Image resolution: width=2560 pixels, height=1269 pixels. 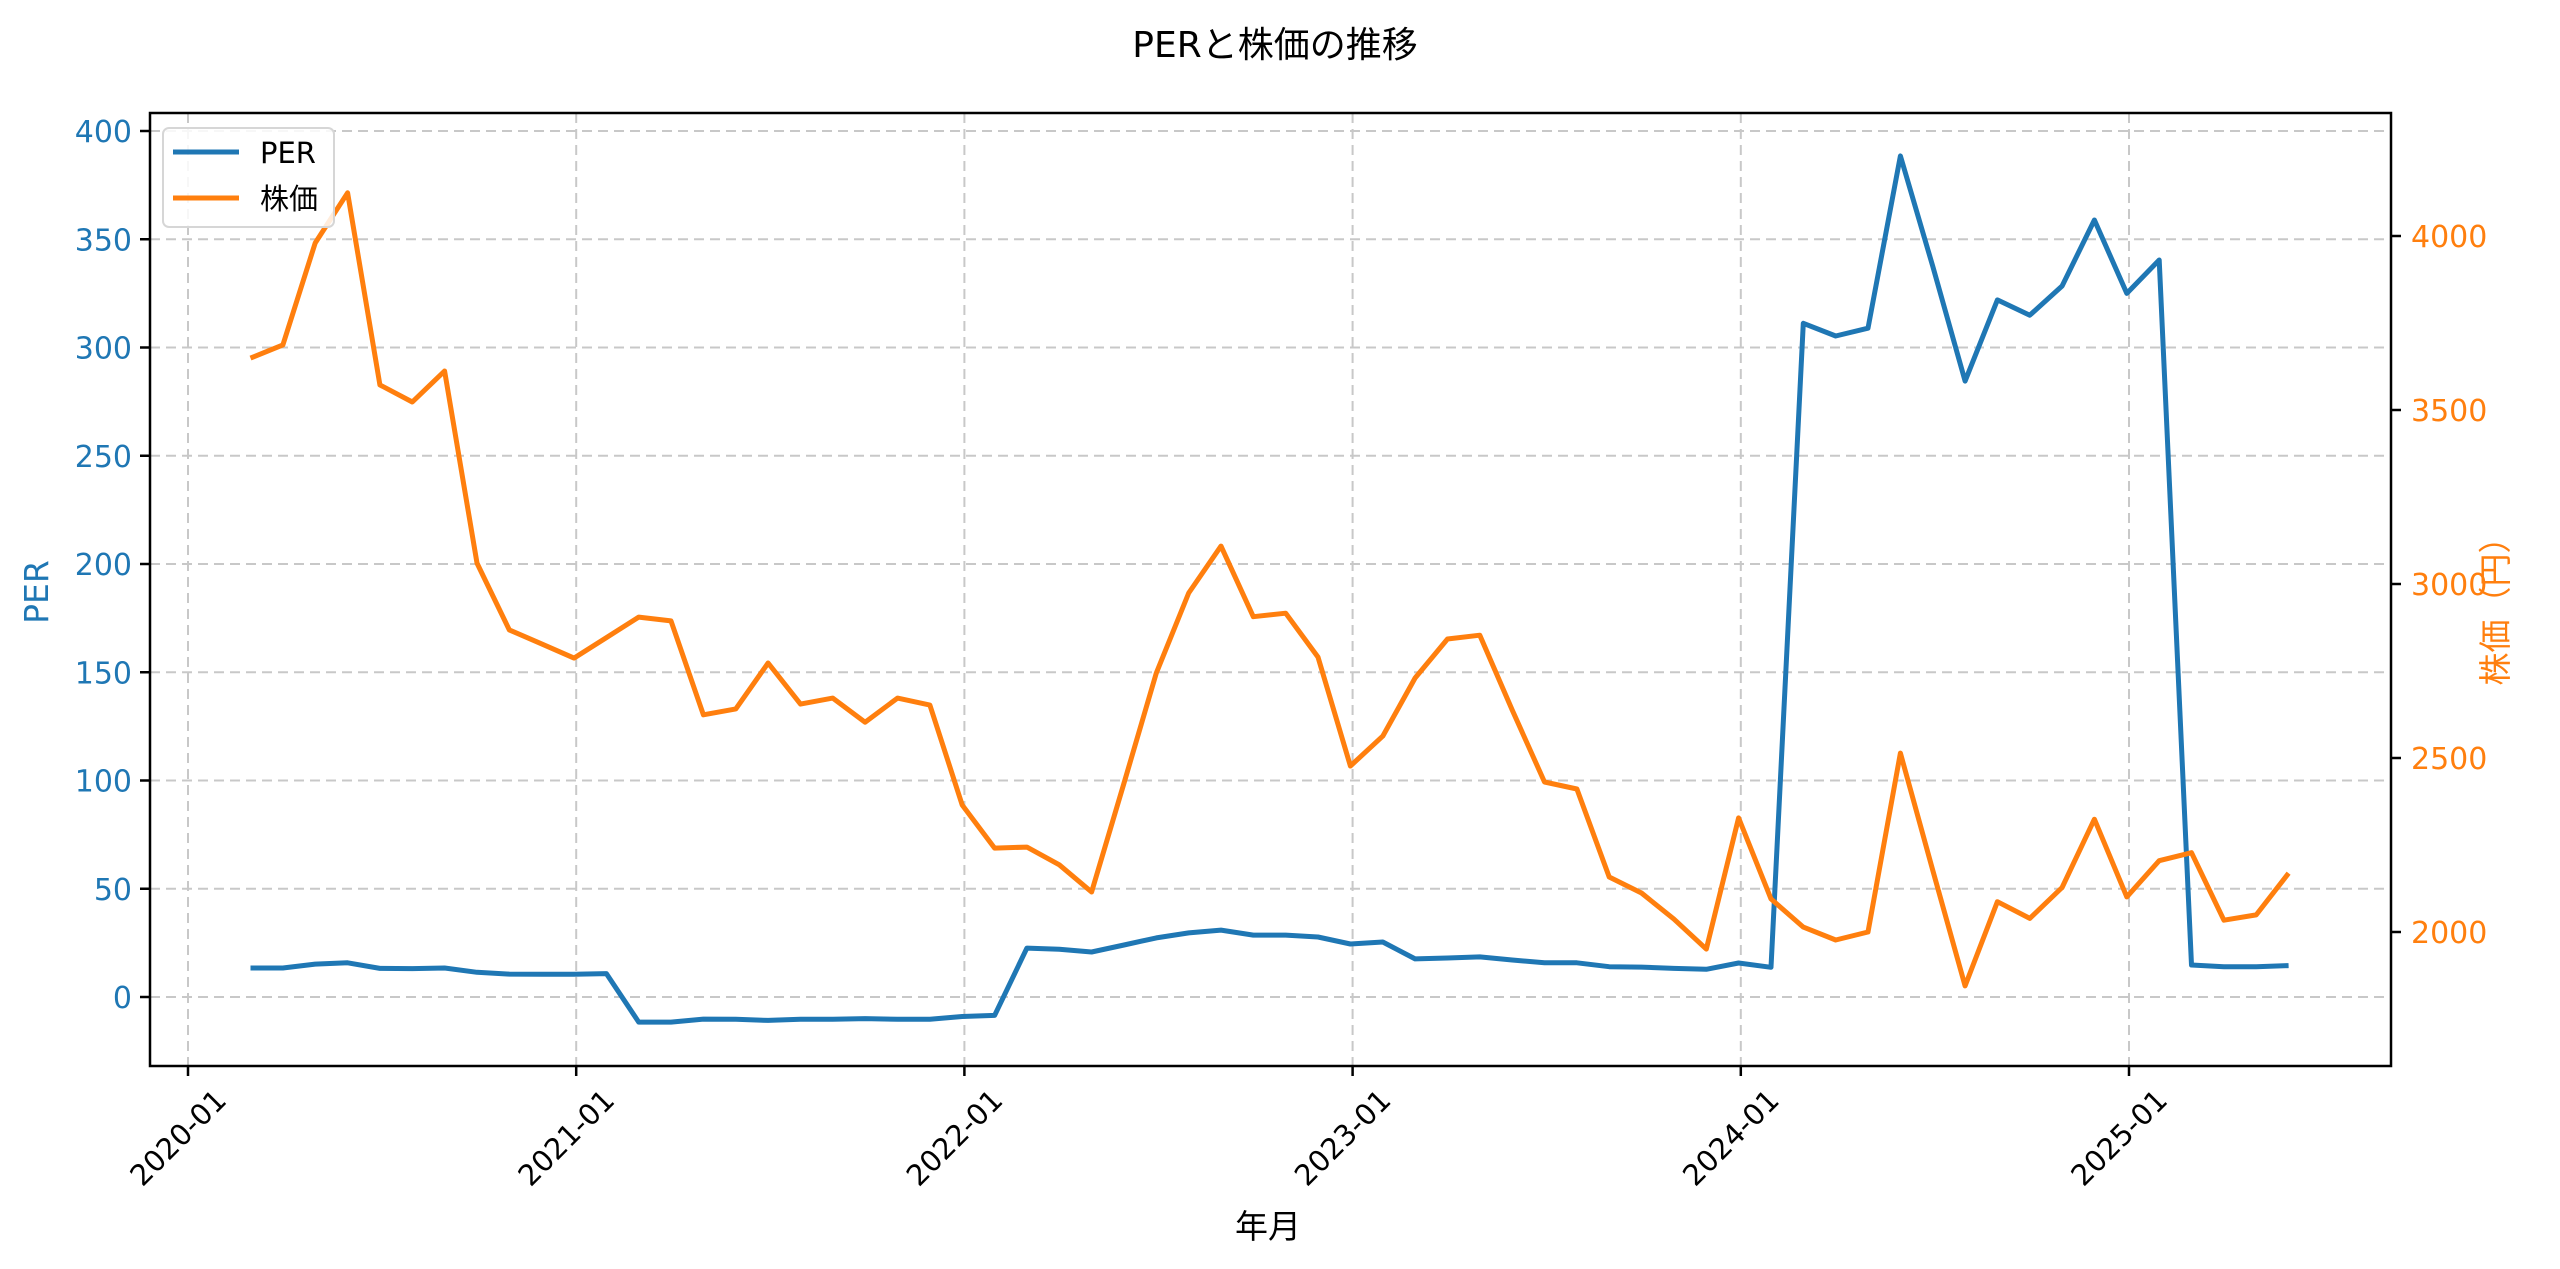 I want to click on y-tick-label-left: 100, so click(x=103, y=782).